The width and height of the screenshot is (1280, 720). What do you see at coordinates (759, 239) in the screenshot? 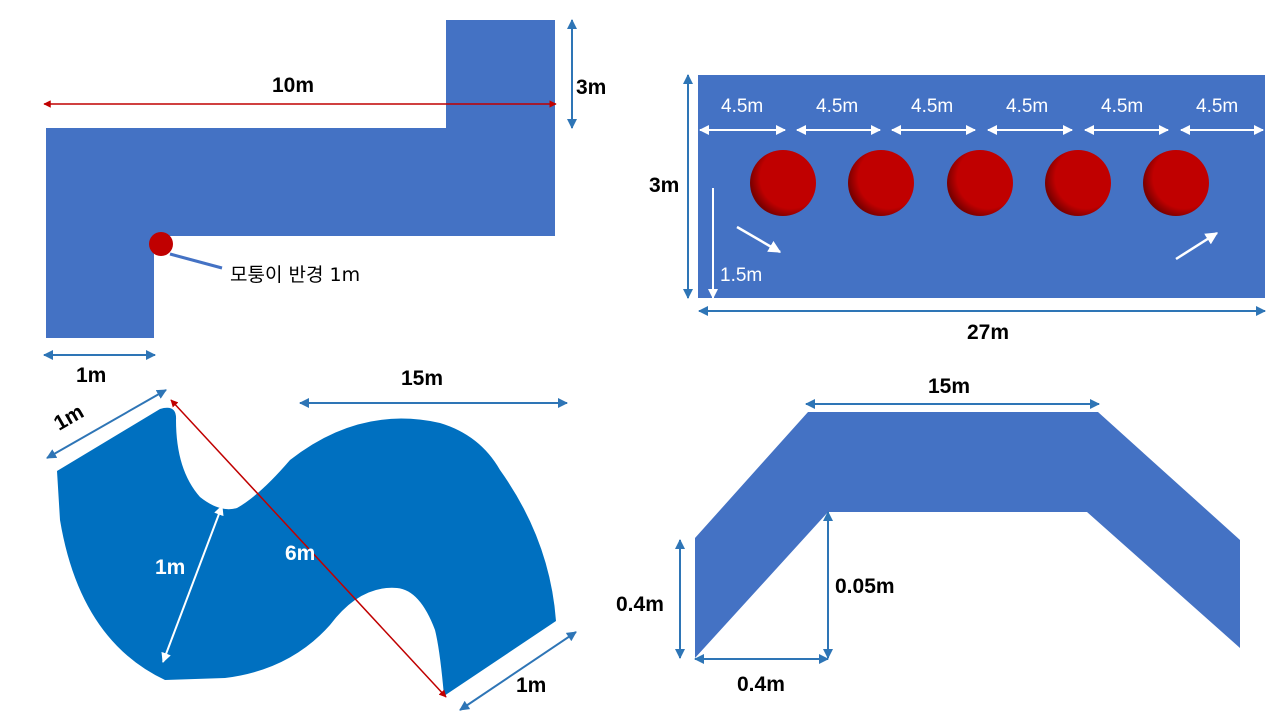
I see `pointer-arrow-left` at bounding box center [759, 239].